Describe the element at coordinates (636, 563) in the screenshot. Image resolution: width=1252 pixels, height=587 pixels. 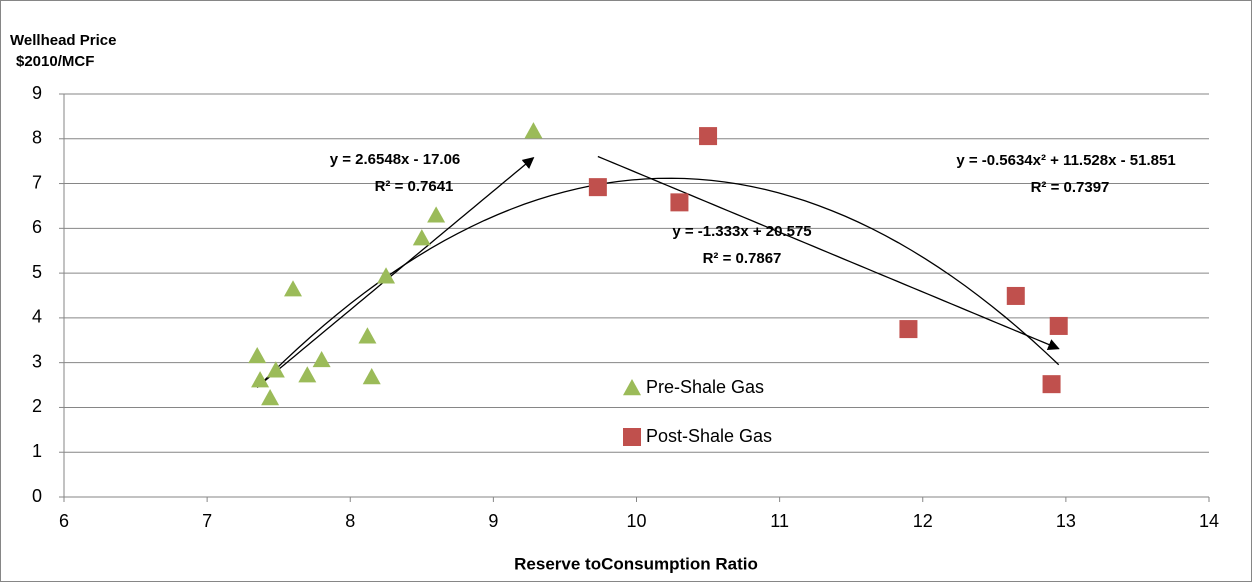
I see `x-axis-title: Reserve toConsumption Ratio` at that location.